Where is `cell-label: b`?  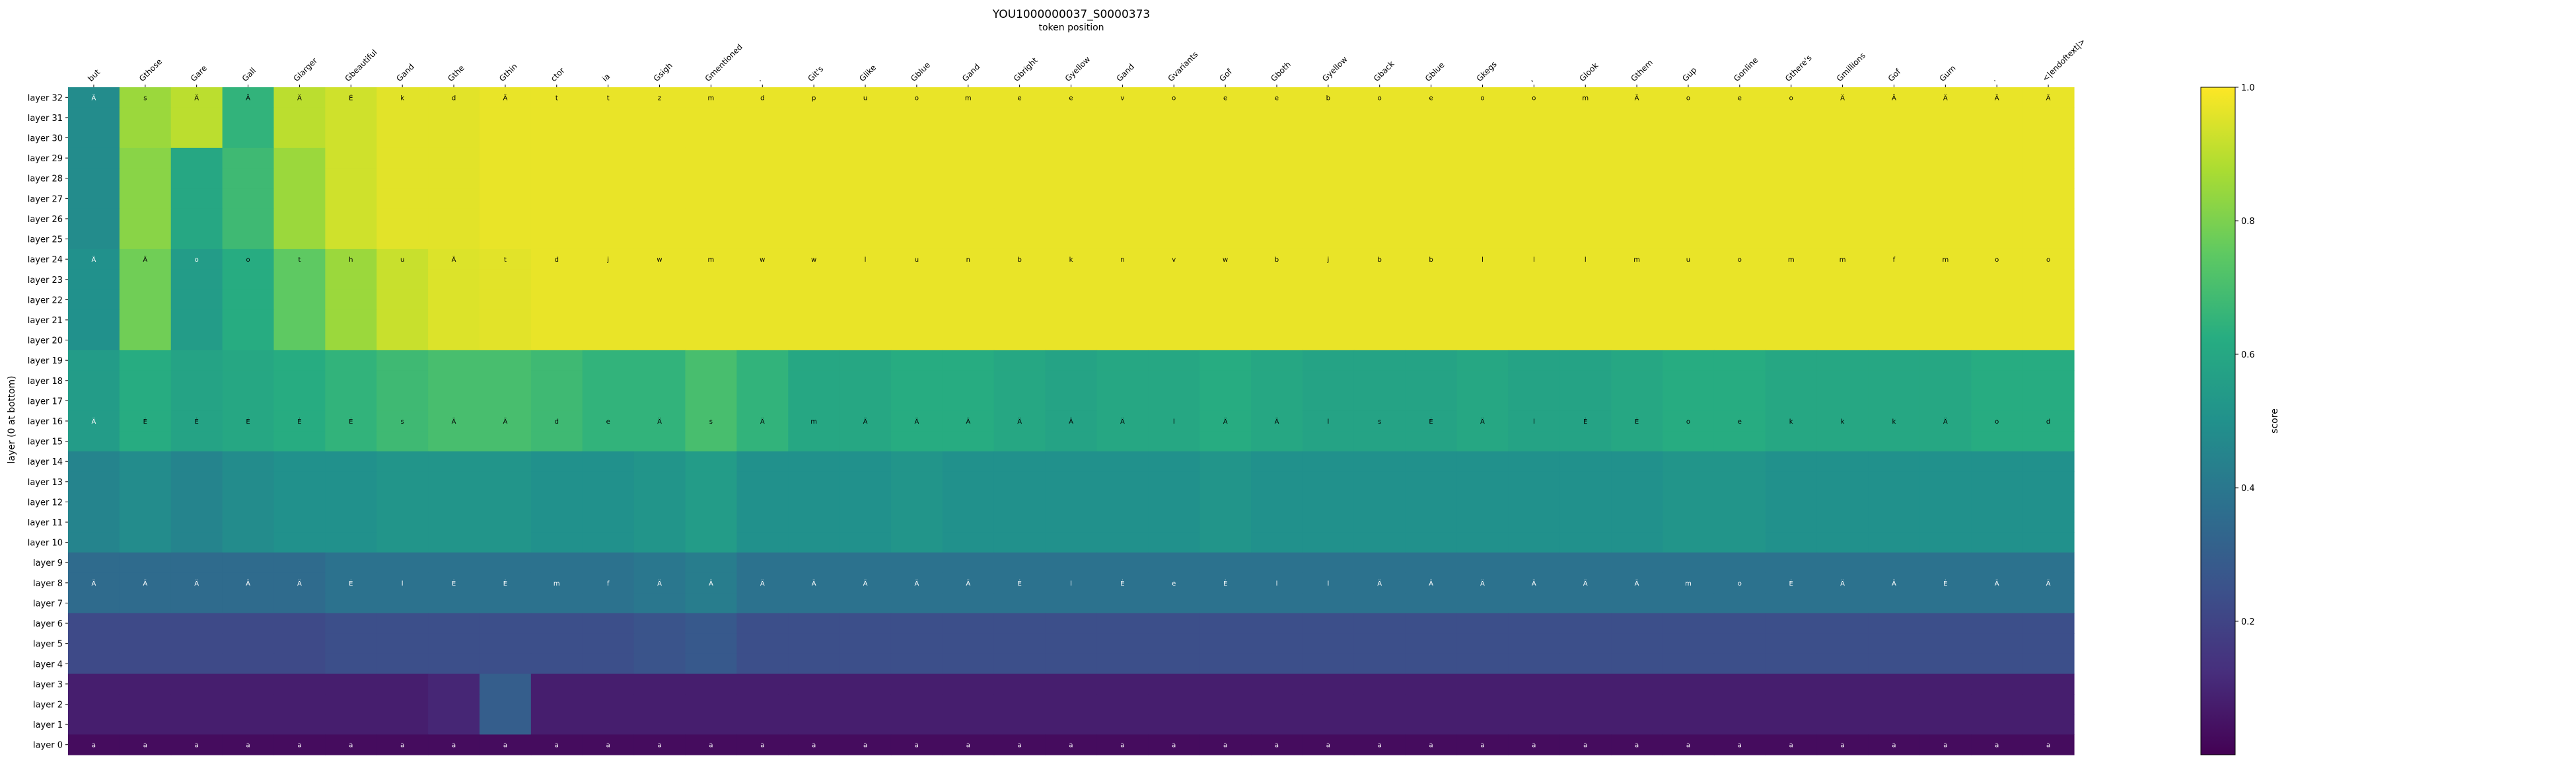
cell-label: b is located at coordinates (1328, 98).